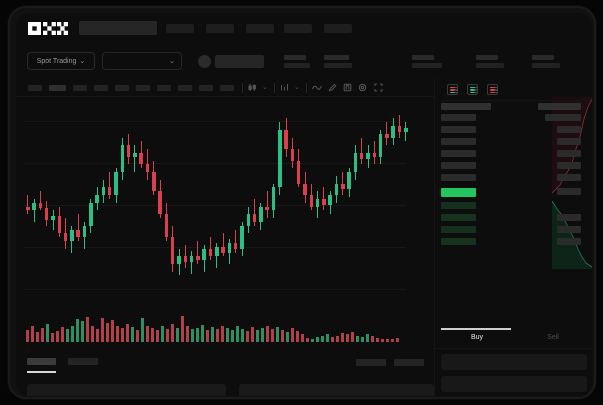  I want to click on orderbook-view-toggles, so click(472, 89).